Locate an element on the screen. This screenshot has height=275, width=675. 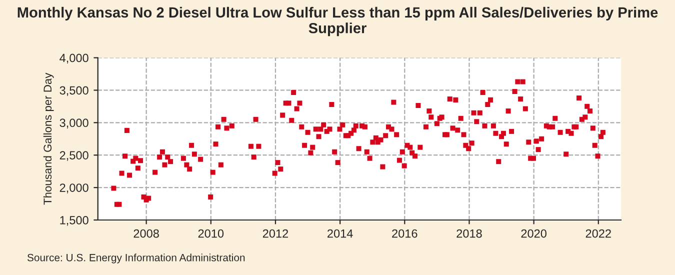
y-tick-label: 1,500 is located at coordinates (74, 221).